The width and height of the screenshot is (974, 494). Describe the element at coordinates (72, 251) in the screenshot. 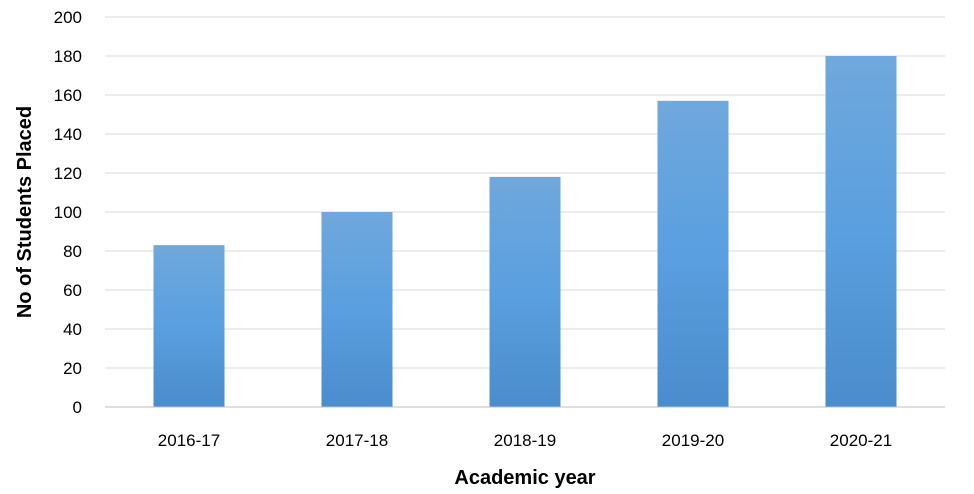

I see `y-tick-label: 80` at that location.